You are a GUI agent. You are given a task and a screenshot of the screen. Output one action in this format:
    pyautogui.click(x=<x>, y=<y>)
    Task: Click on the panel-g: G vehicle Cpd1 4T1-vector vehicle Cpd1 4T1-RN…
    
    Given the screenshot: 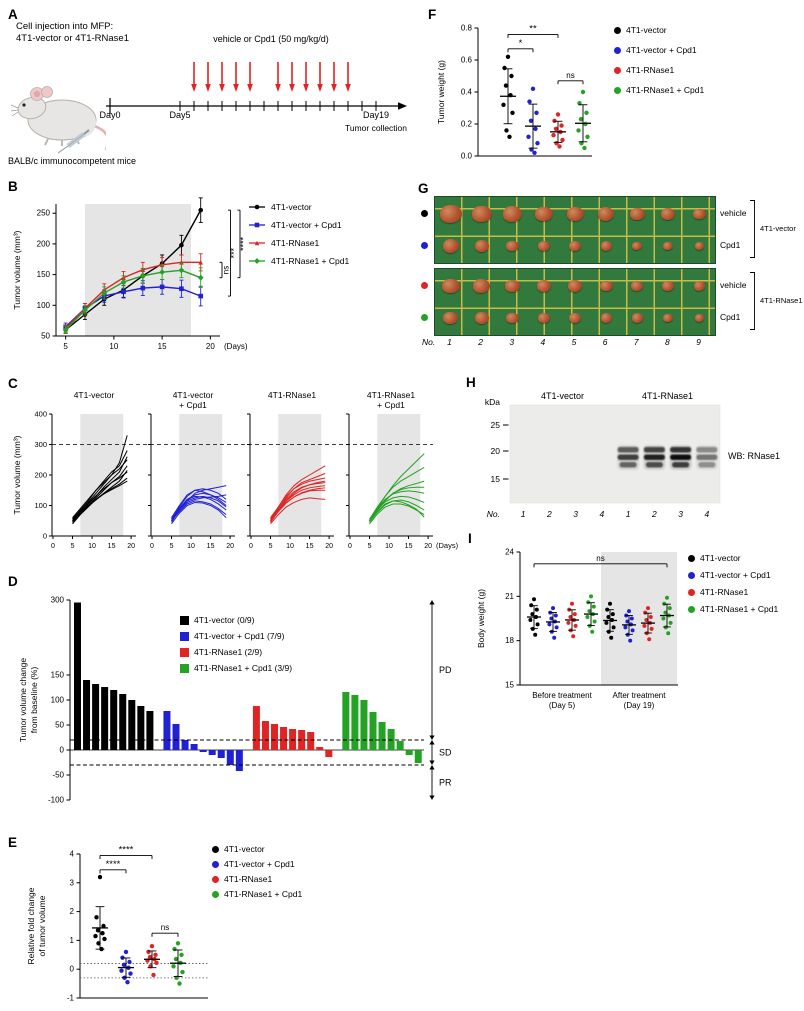 What is the action you would take?
    pyautogui.click(x=610, y=274)
    